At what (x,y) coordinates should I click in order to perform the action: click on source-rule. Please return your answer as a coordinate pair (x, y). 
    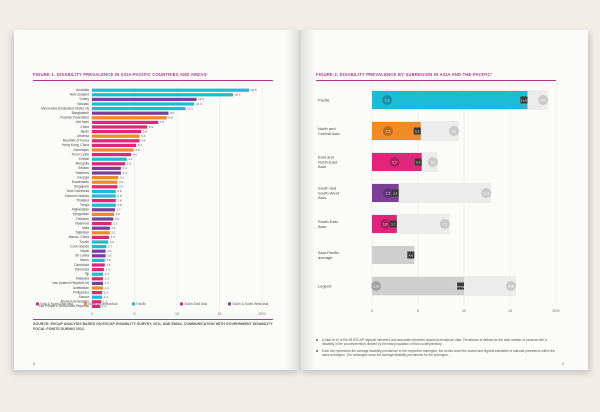
    Looking at the image, I should click on (153, 319).